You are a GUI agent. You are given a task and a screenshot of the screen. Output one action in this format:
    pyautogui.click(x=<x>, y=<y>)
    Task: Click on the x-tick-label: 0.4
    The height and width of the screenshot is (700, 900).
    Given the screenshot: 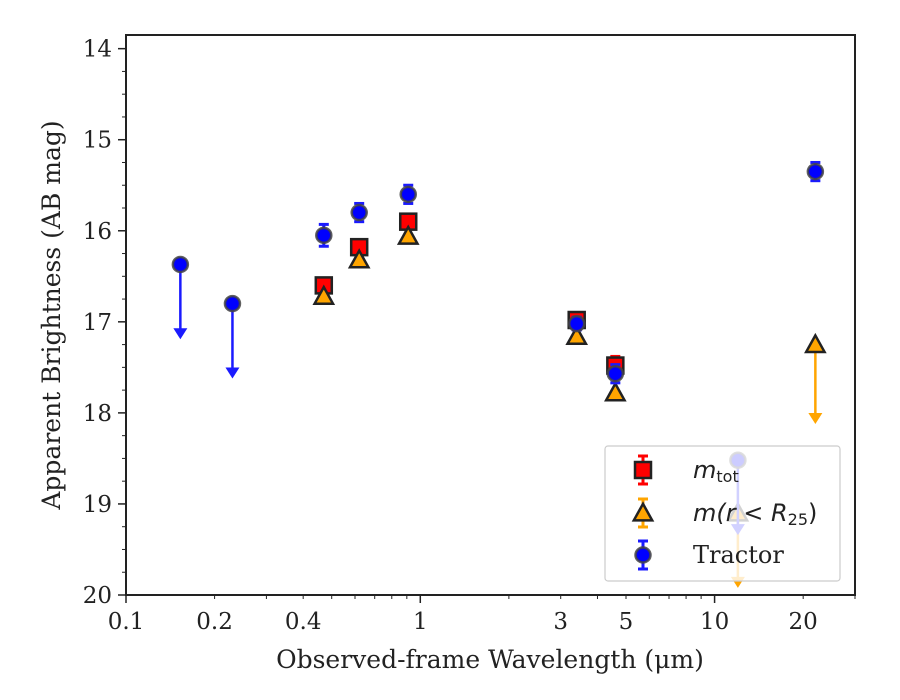 What is the action you would take?
    pyautogui.click(x=303, y=622)
    